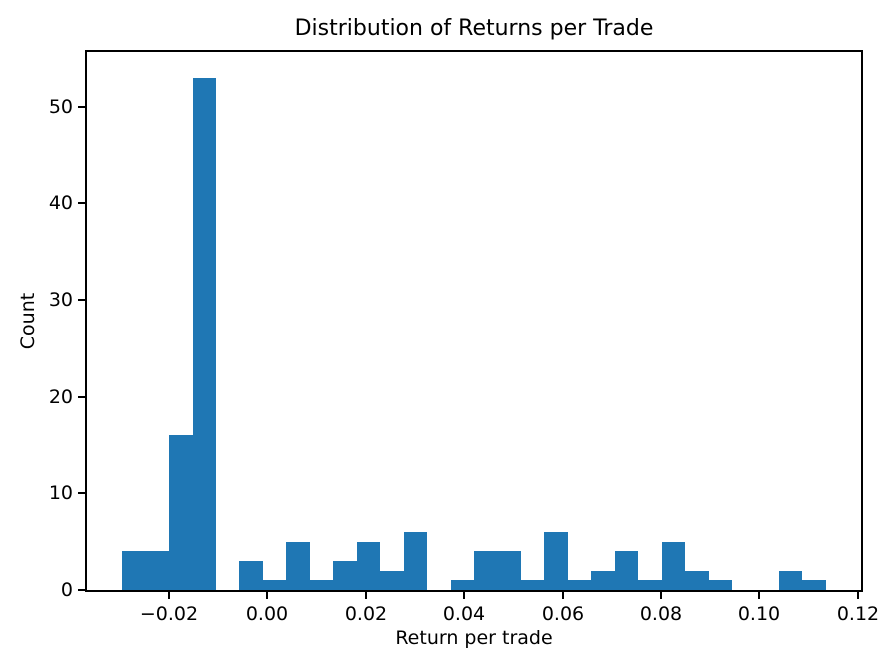 This screenshot has height=672, width=896. Describe the element at coordinates (474, 28) in the screenshot. I see `chart-title: Distribution of Returns per Trade` at that location.